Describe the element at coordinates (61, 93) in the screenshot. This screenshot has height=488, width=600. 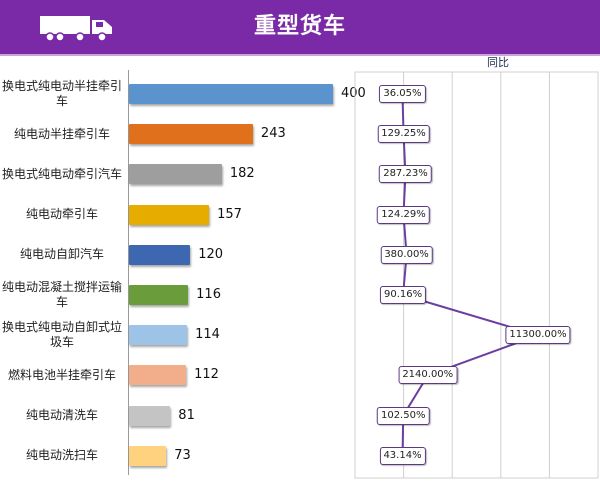
I see `category-label: 换电式纯电动半挂牵引车` at that location.